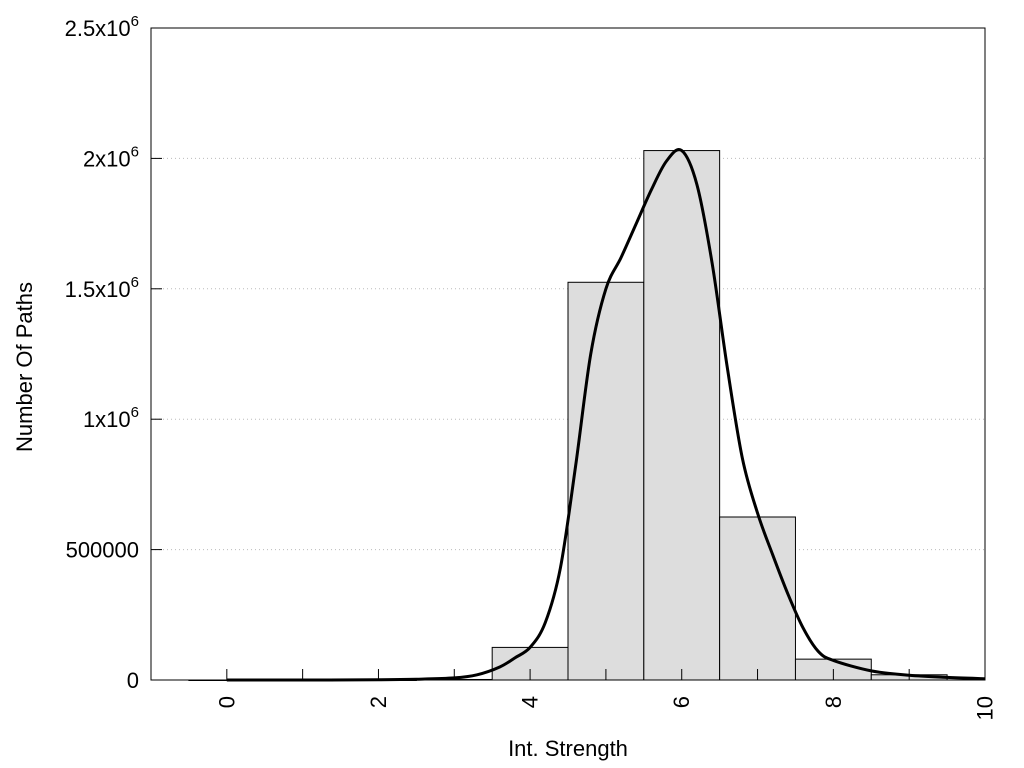 This screenshot has width=1024, height=768. Describe the element at coordinates (111, 157) in the screenshot. I see `y-tick-label-4: 2x10⁶` at that location.